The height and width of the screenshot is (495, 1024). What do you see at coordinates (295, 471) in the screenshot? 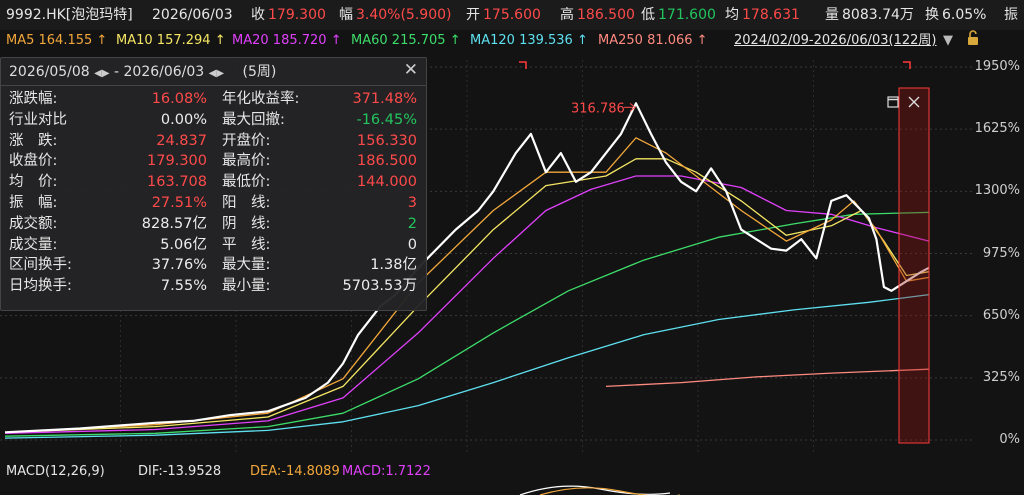
I see `macd-dea: DEA:-14.8089` at bounding box center [295, 471].